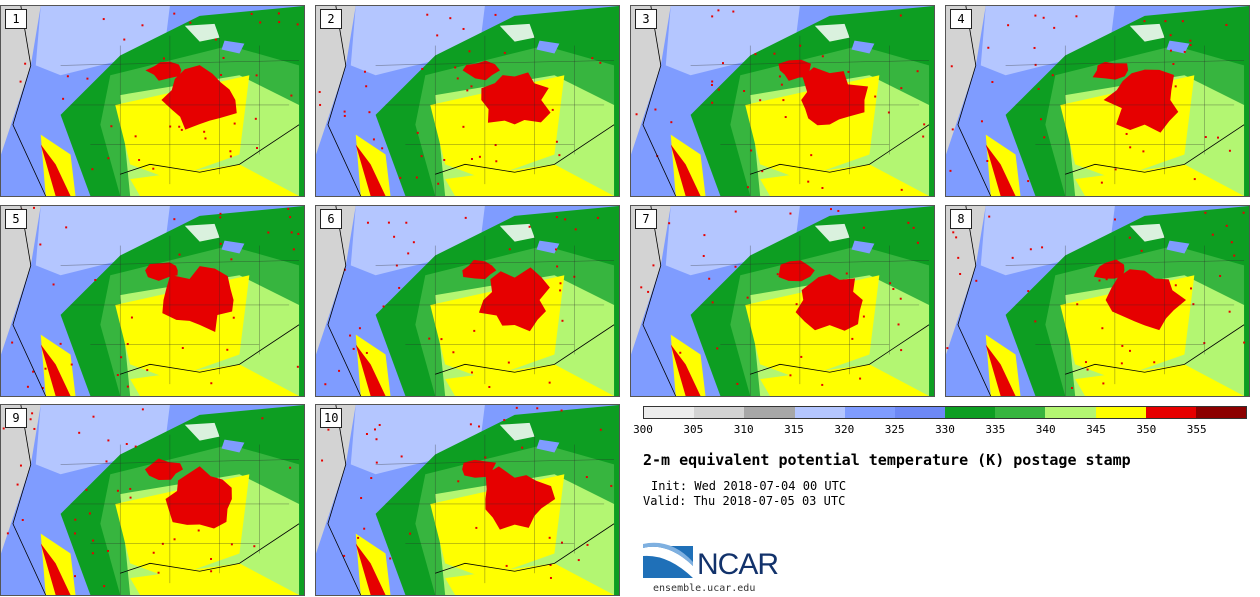 The height and width of the screenshot is (597, 1260). I want to click on valid-time: Valid: Thu 2018-07-05 03 UTC, so click(744, 501).